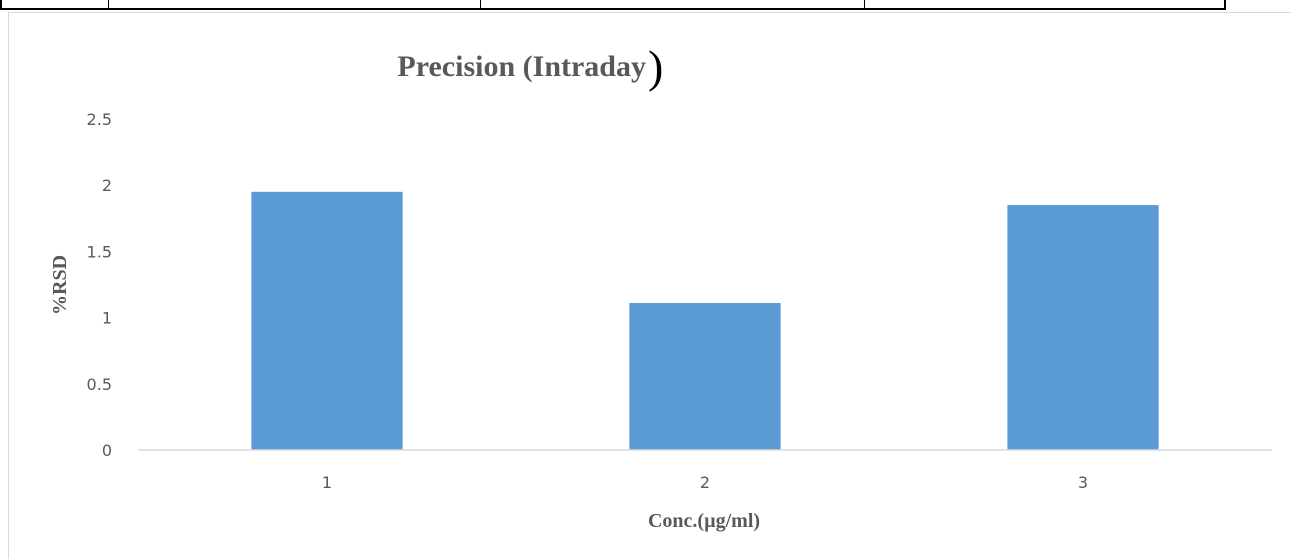 This screenshot has height=559, width=1291. I want to click on table-edge, so click(613, 5).